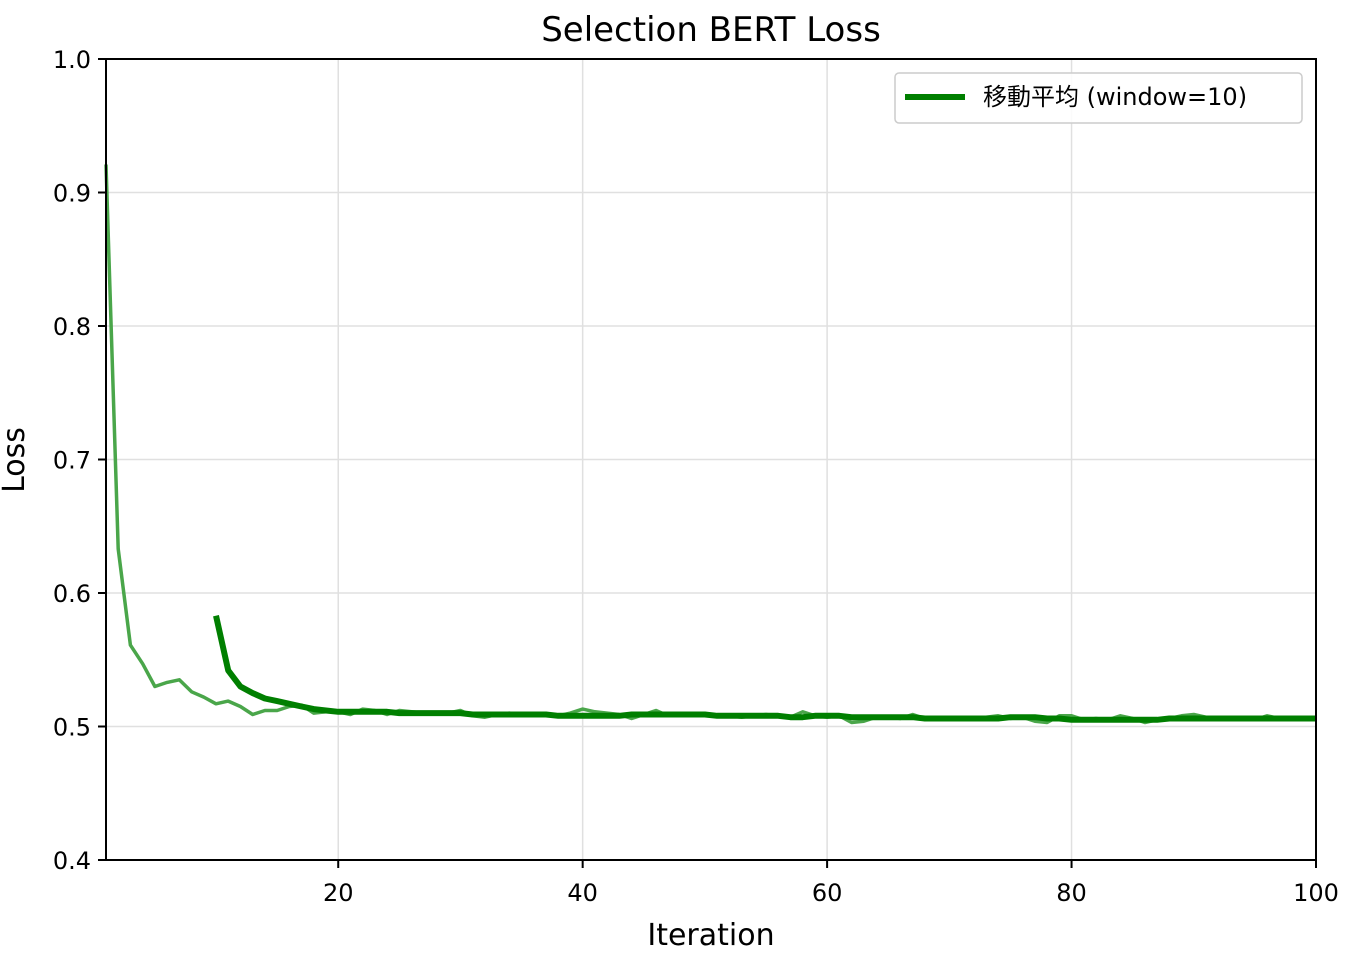  What do you see at coordinates (72, 327) in the screenshot?
I see `y-tick-label-4: 0.8` at bounding box center [72, 327].